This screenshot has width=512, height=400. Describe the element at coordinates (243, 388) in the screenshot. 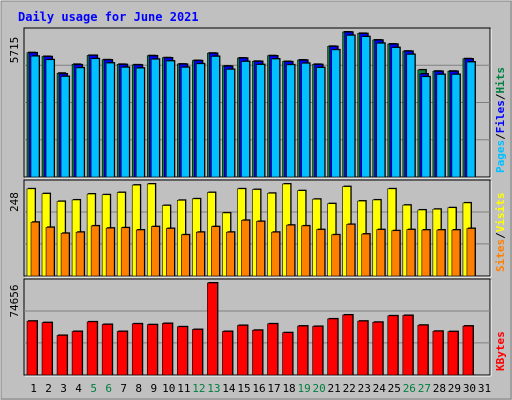

I see `x-tick-label: 15` at that location.